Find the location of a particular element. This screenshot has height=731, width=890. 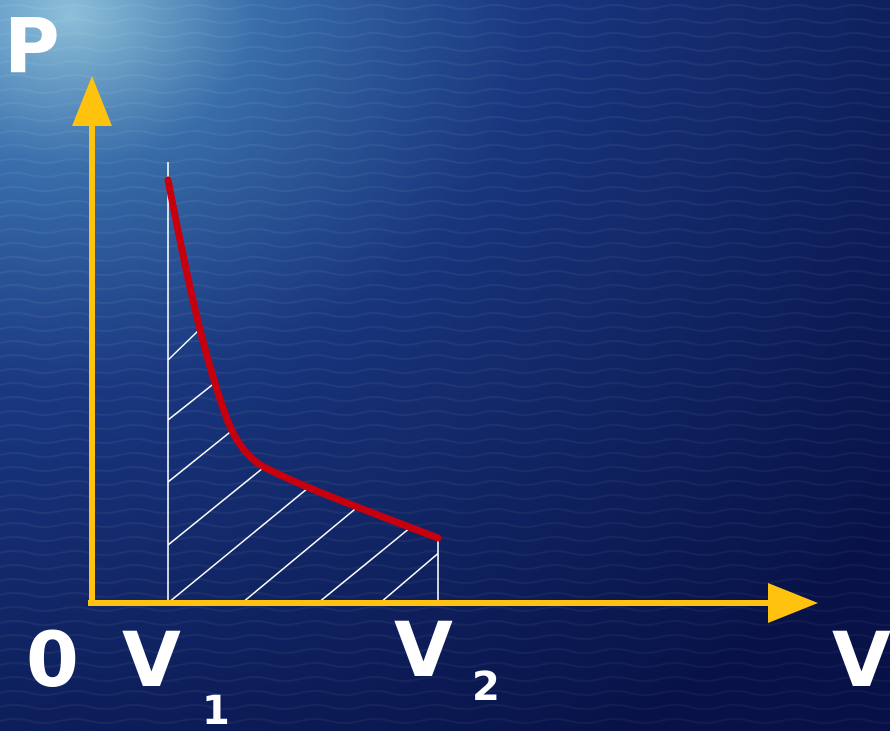

p-axis-arrowhead is located at coordinates (92, 101).